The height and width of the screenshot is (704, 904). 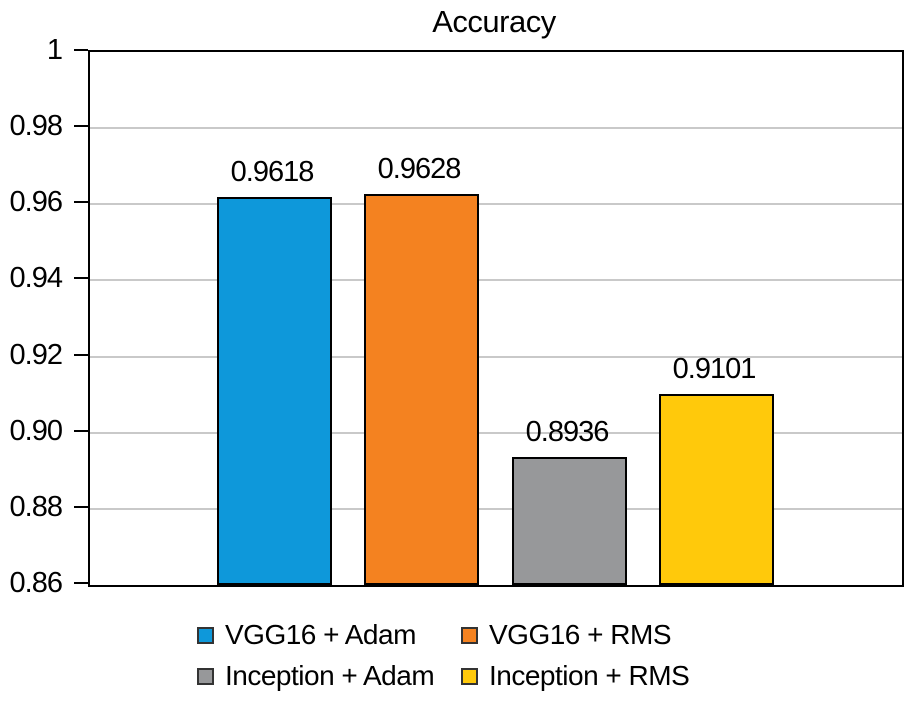 I want to click on legend-item-vgg16-adam: VGG16 + Adam, so click(x=306, y=635).